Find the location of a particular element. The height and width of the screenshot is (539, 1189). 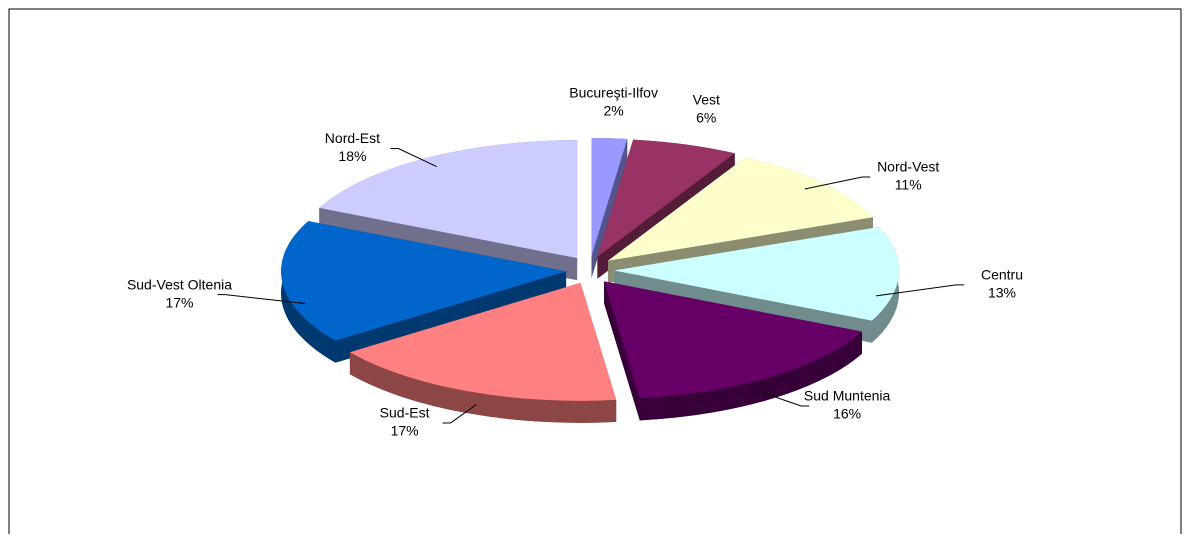

slice-value-label: 16% is located at coordinates (847, 414).